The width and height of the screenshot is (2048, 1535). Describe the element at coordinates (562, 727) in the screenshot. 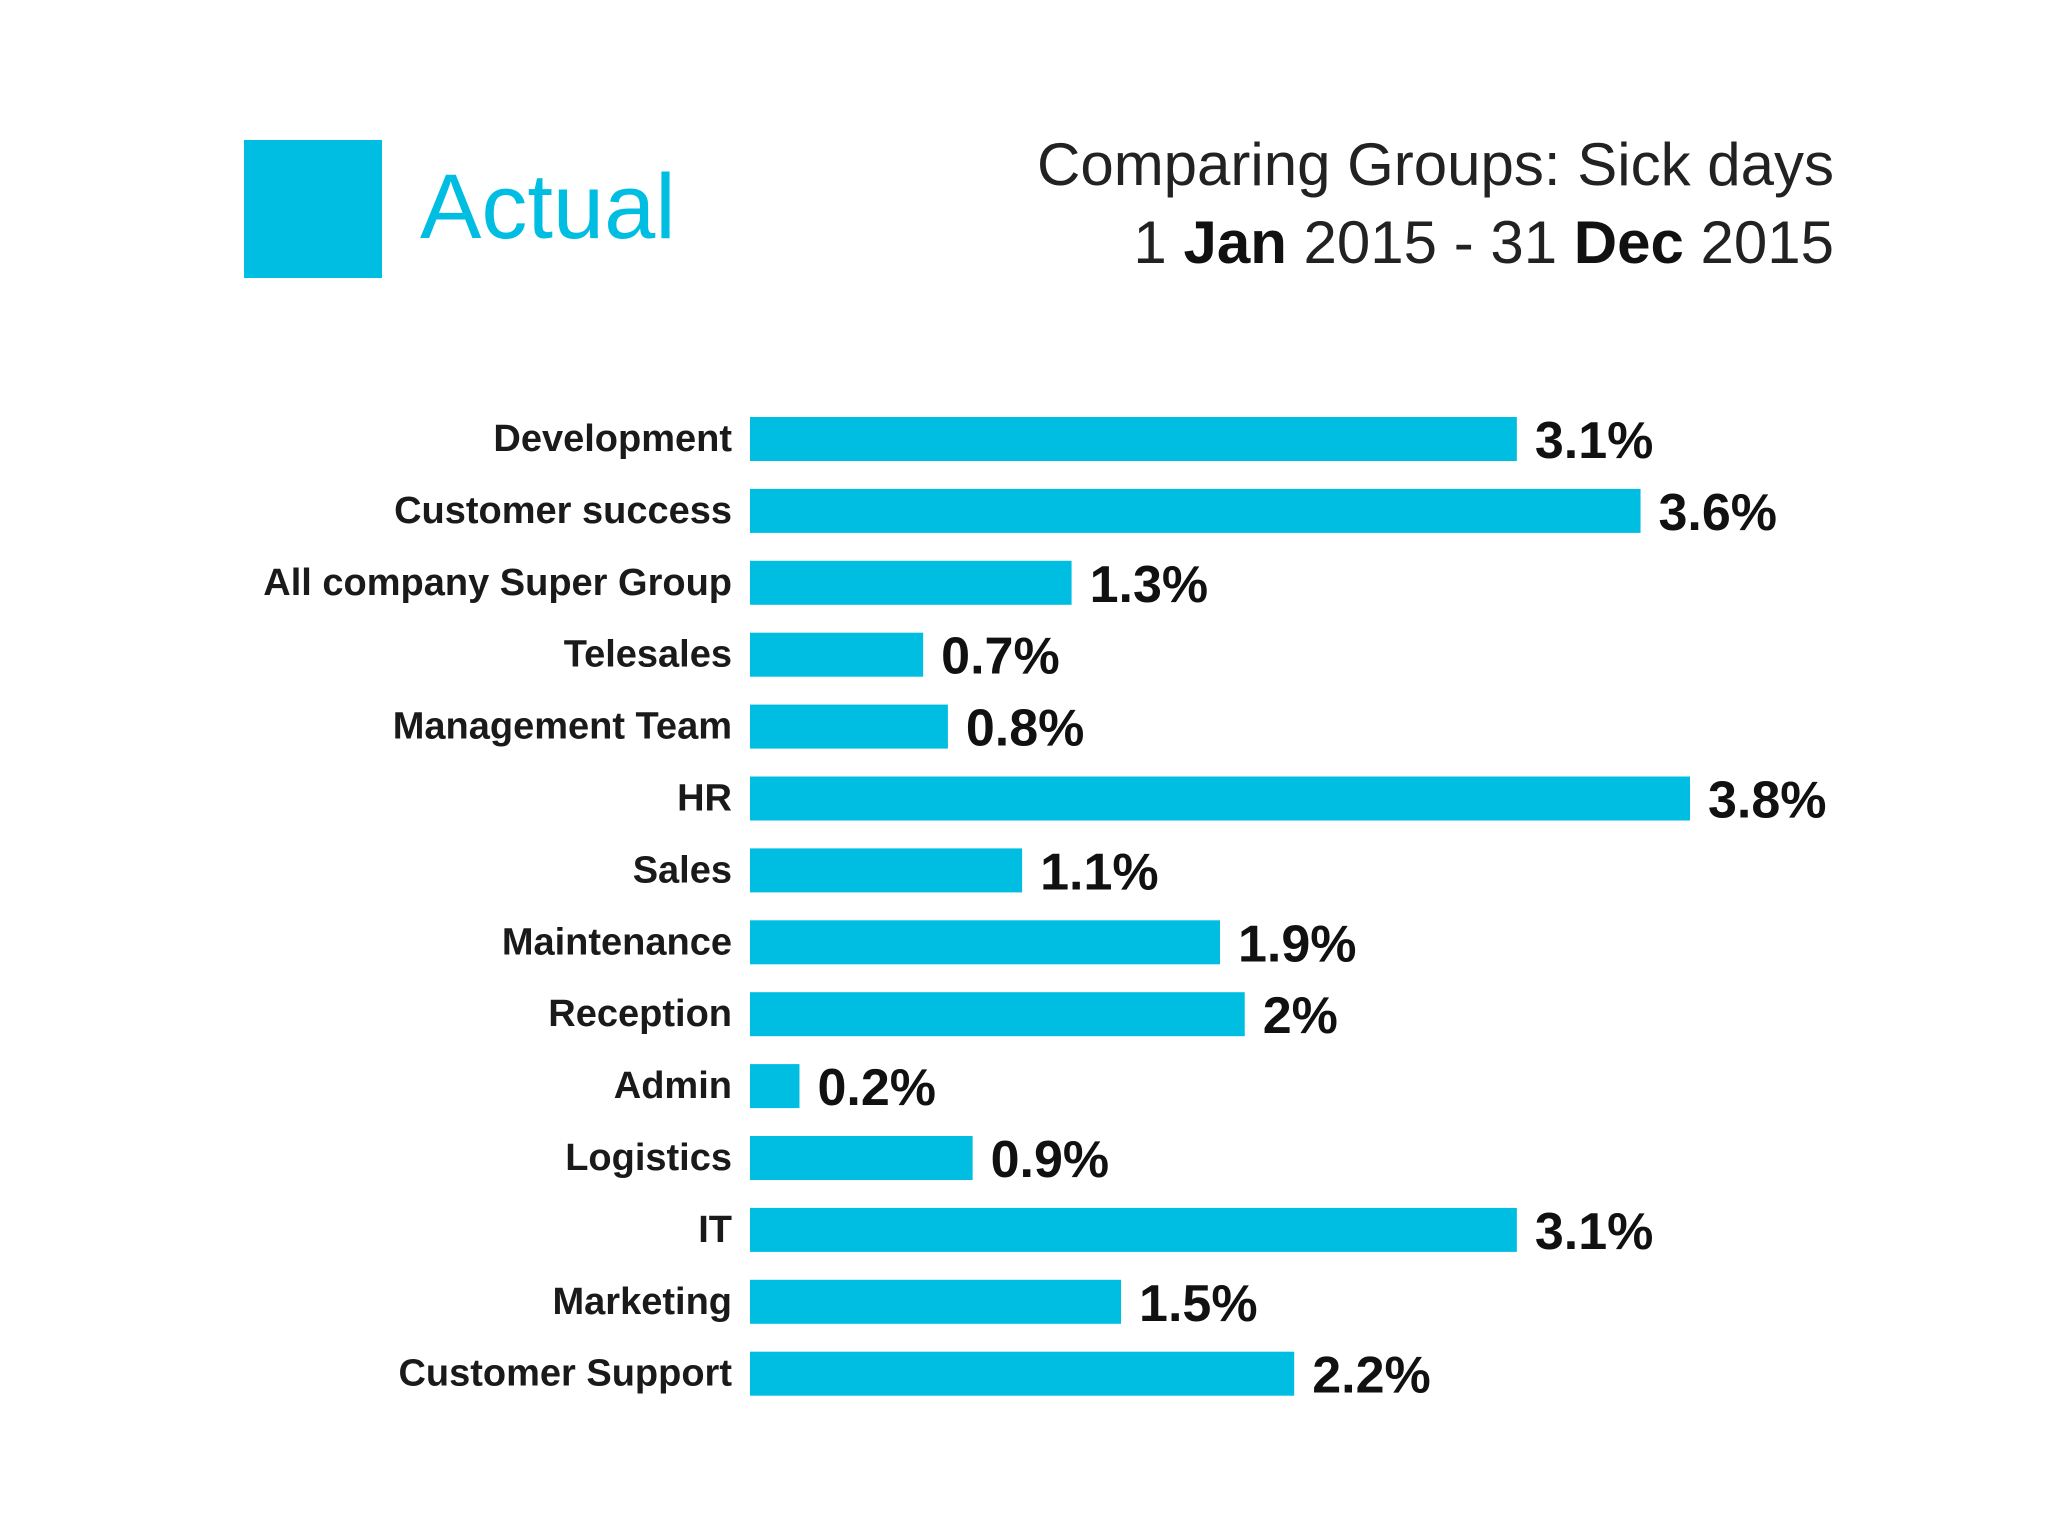

I see `category-label: Management Team` at that location.